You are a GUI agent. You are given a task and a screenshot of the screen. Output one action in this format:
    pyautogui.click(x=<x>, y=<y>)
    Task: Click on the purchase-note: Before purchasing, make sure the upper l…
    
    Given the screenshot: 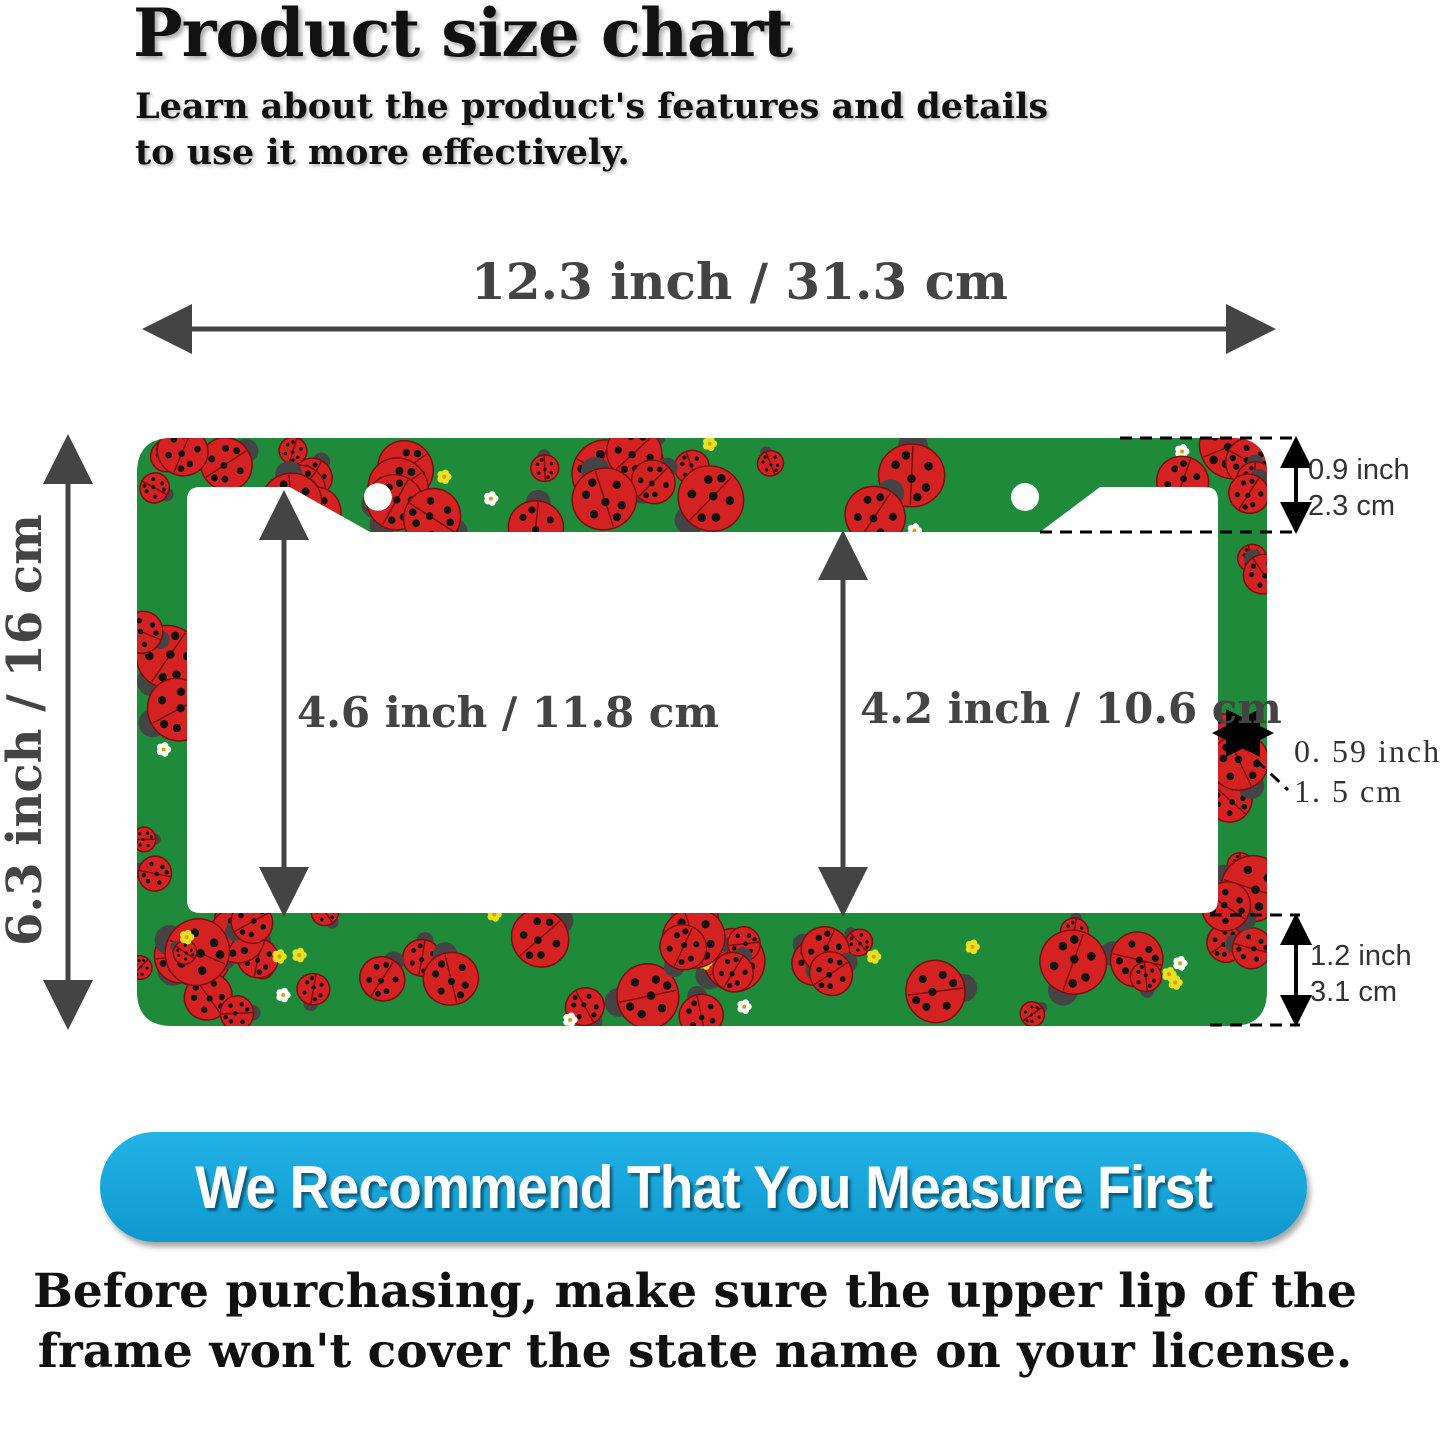 What is the action you would take?
    pyautogui.click(x=695, y=1321)
    